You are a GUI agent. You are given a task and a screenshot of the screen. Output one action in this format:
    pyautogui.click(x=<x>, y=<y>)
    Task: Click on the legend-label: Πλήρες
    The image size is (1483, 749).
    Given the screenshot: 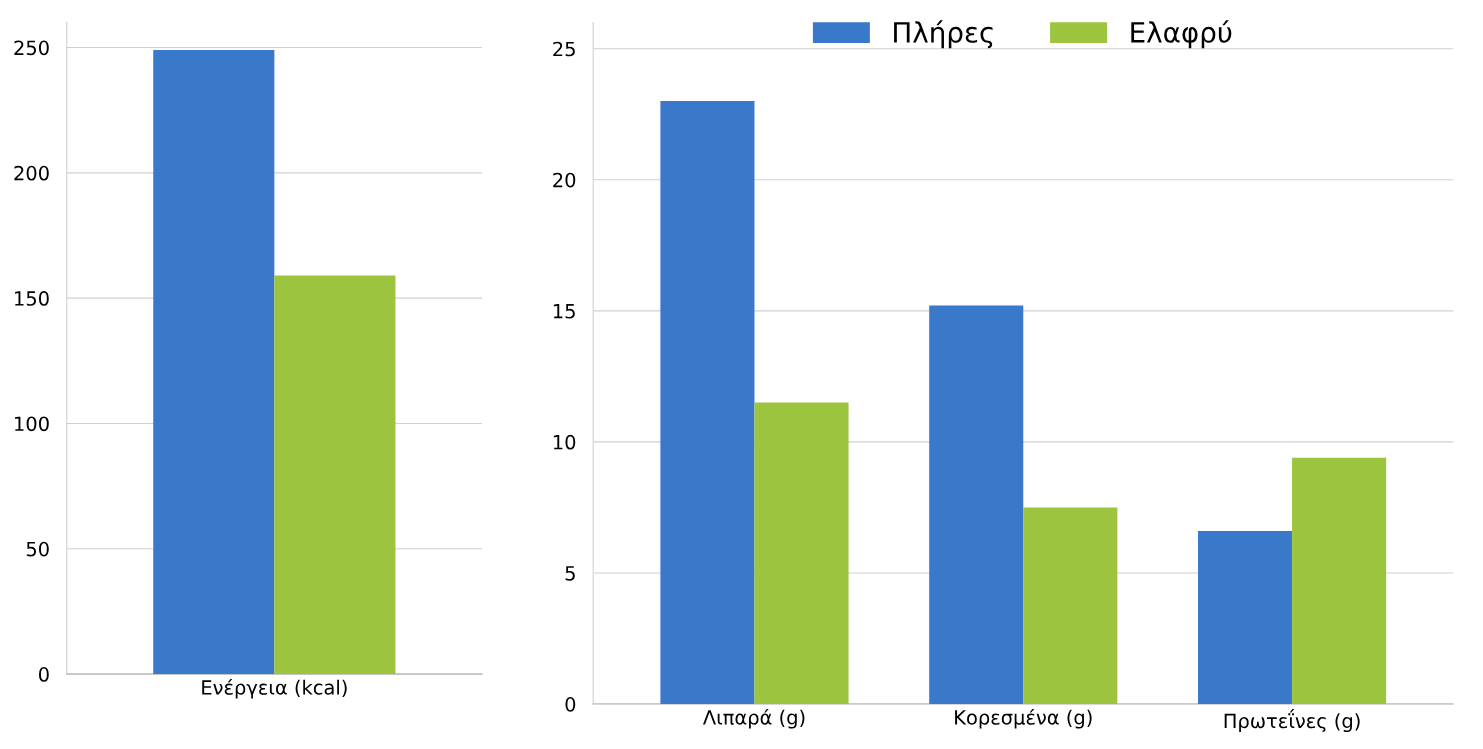 What is the action you would take?
    pyautogui.click(x=943, y=34)
    